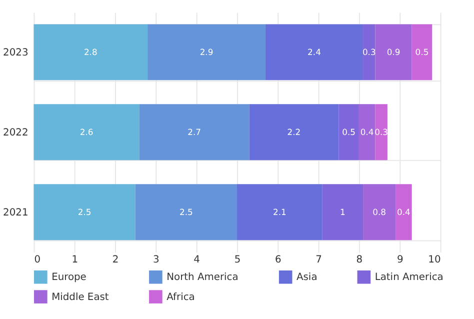  Describe the element at coordinates (69, 278) in the screenshot. I see `legend-label: Europe` at that location.